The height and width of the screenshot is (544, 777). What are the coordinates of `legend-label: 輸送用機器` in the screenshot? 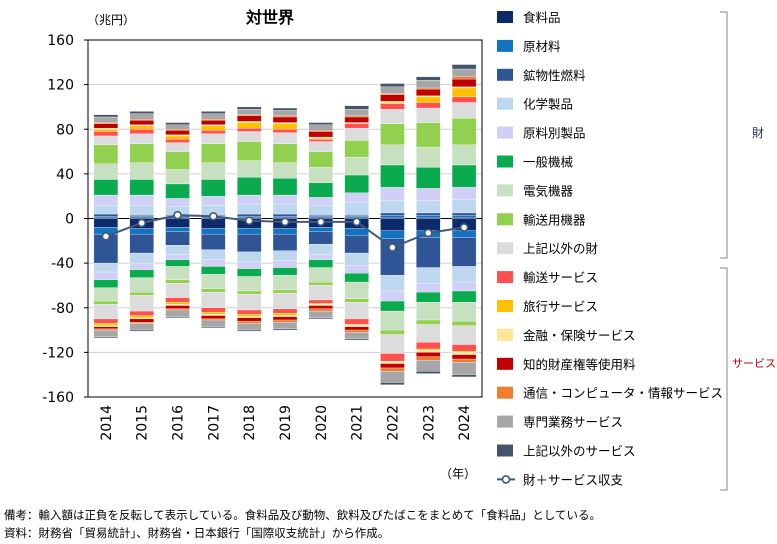 It's located at (554, 219).